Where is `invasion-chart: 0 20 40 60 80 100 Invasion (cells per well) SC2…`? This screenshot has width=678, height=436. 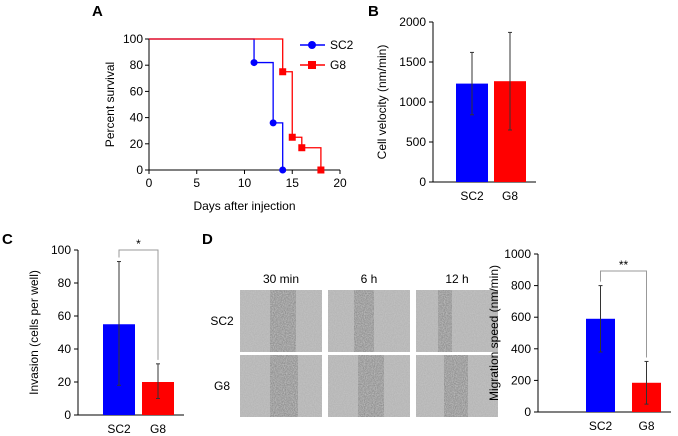 invasion-chart: 0 20 40 60 80 100 Invasion (cells per well) SC2… is located at coordinates (105, 336).